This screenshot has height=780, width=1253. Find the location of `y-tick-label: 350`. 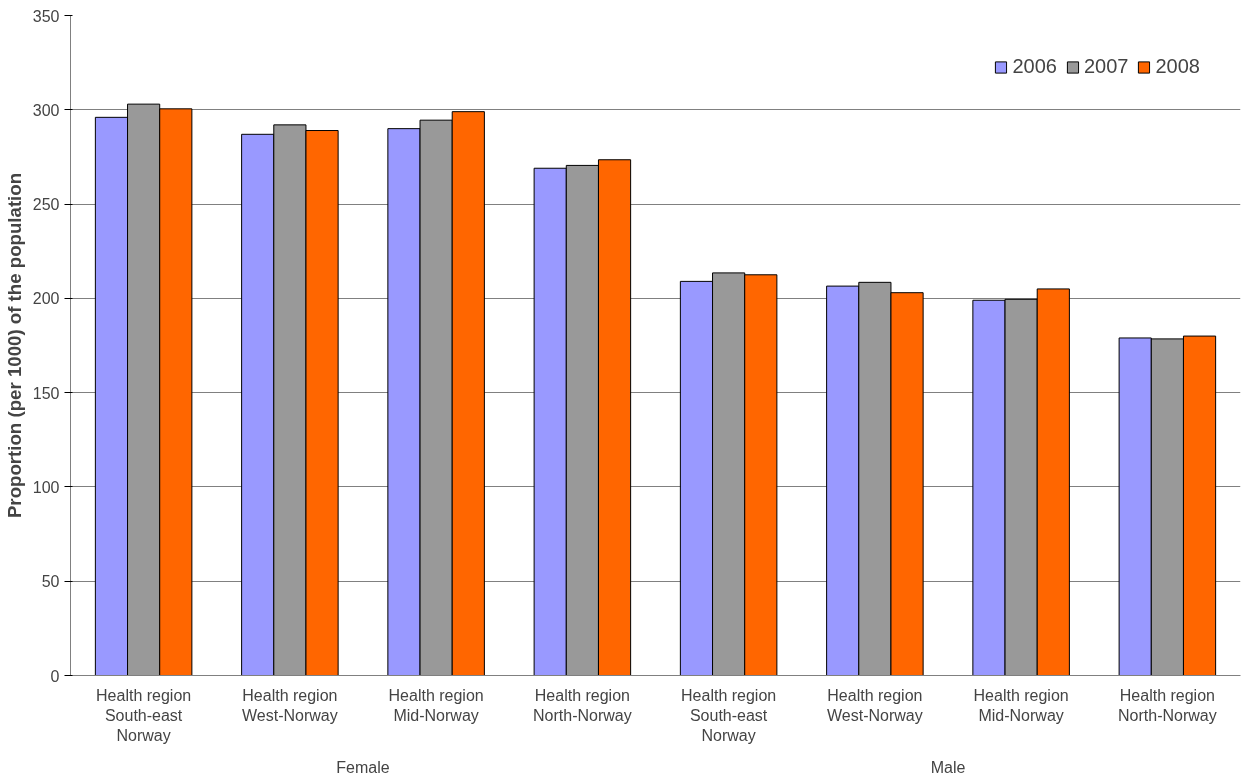

y-tick-label: 350 is located at coordinates (46, 16).